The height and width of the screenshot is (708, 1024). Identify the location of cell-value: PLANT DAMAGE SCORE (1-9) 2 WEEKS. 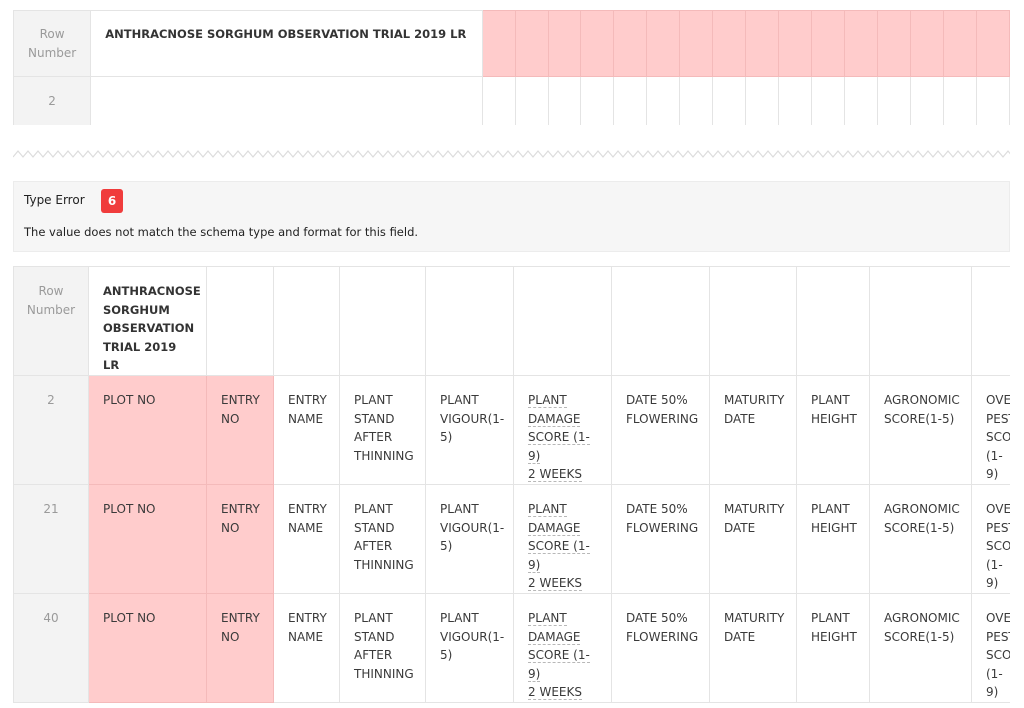
(559, 655).